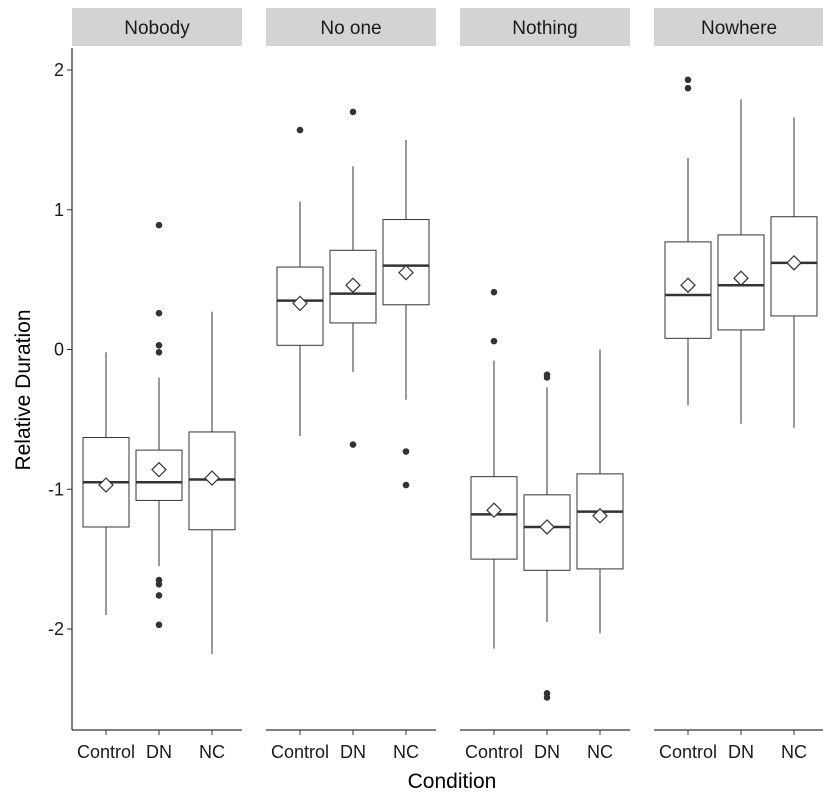 Image resolution: width=823 pixels, height=793 pixels. What do you see at coordinates (56, 629) in the screenshot?
I see `y-tick-label: -2` at bounding box center [56, 629].